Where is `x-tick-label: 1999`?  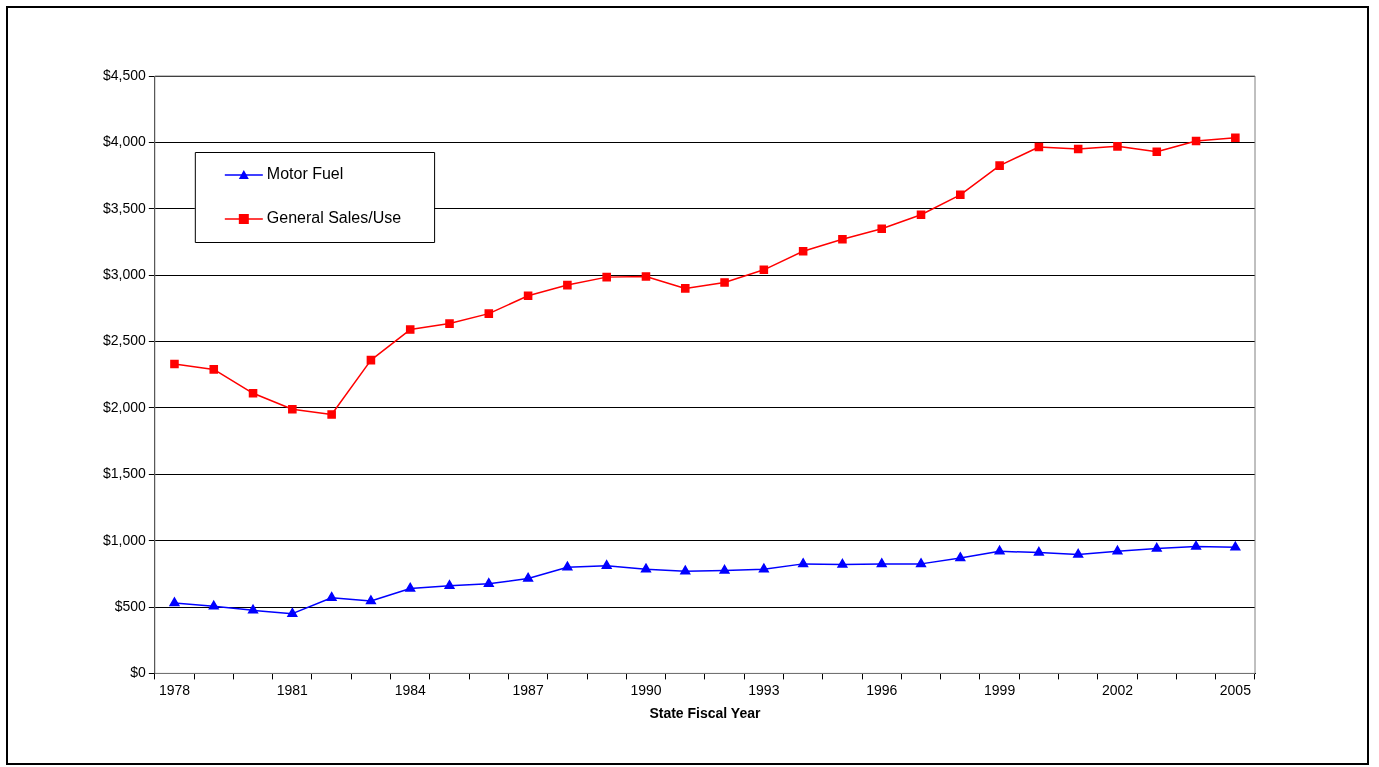 x-tick-label: 1999 is located at coordinates (1000, 689).